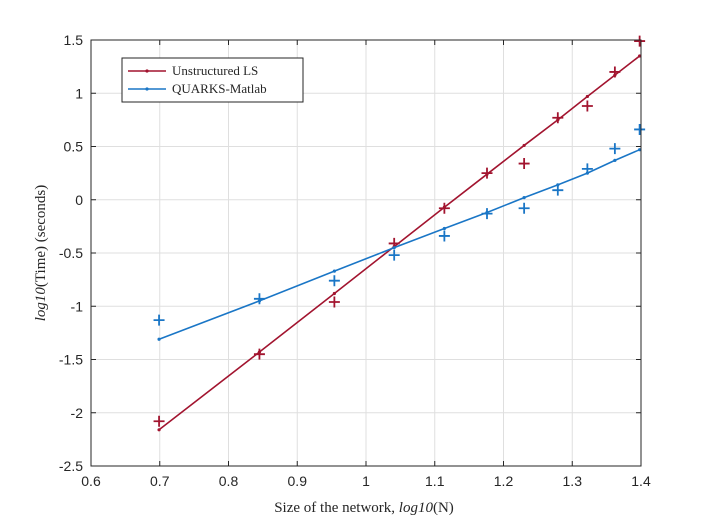 Image resolution: width=706 pixels, height=523 pixels. Describe the element at coordinates (215, 70) in the screenshot. I see `legend-label-unstructured-ls: Unstructured LS` at that location.